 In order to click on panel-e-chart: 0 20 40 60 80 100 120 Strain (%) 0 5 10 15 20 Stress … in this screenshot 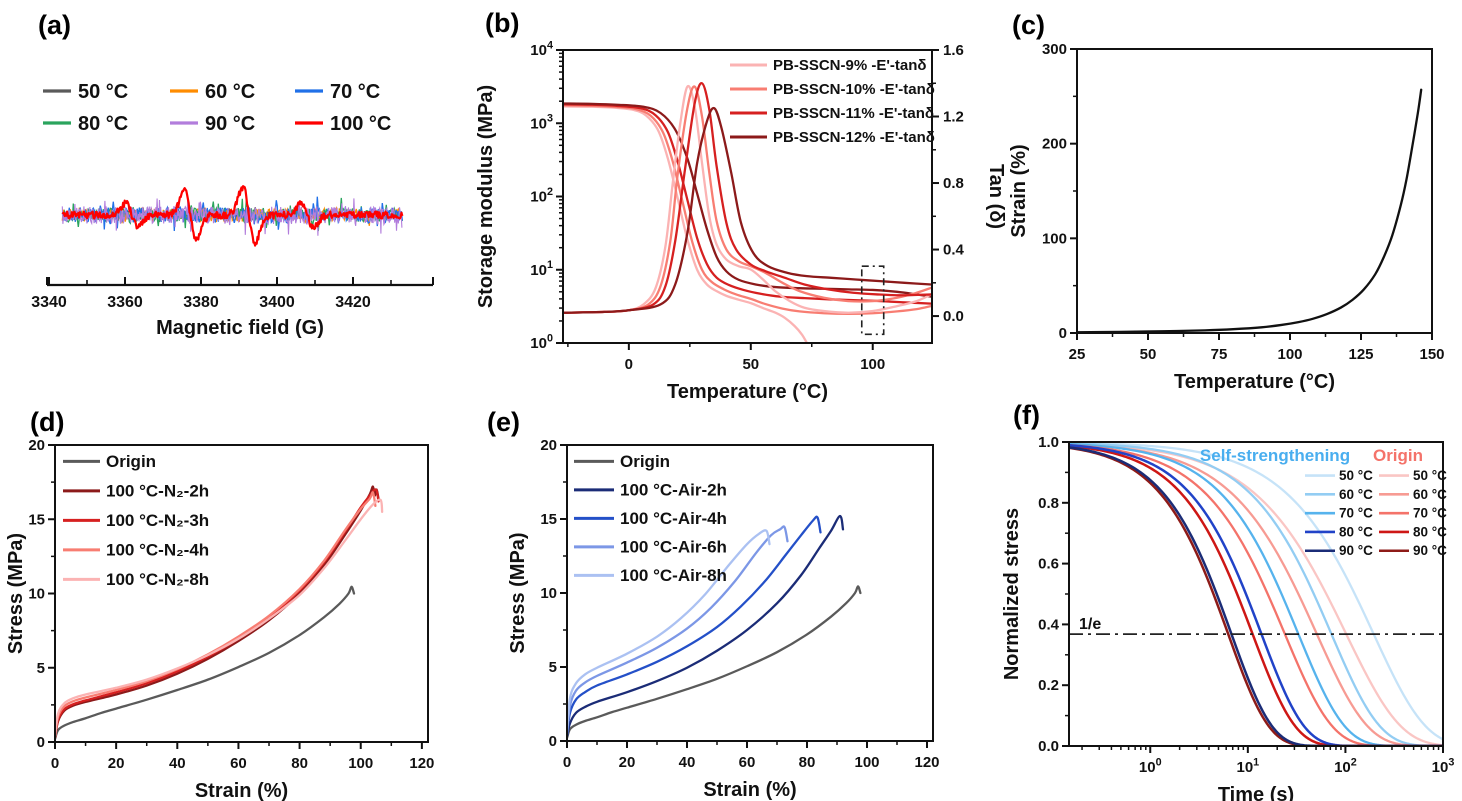, I will do `click(723, 619)`.